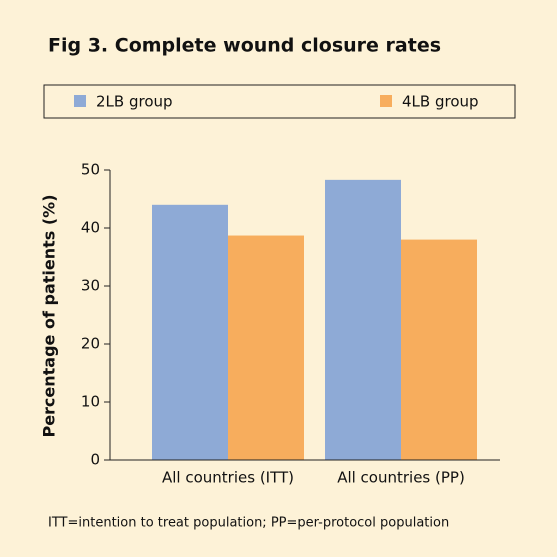 The height and width of the screenshot is (557, 557). I want to click on legend-box, so click(279, 101).